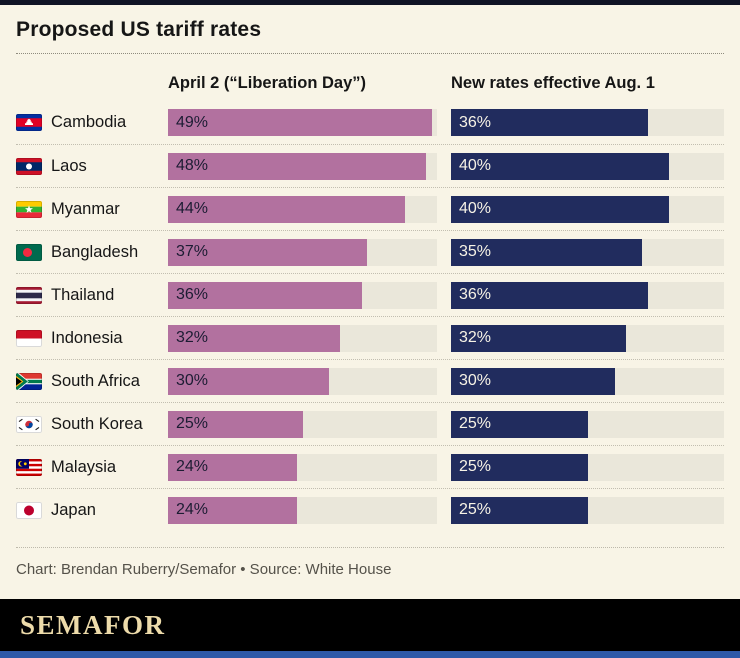 This screenshot has width=740, height=658. Describe the element at coordinates (192, 251) in the screenshot. I see `bar-value-label: 37%` at that location.